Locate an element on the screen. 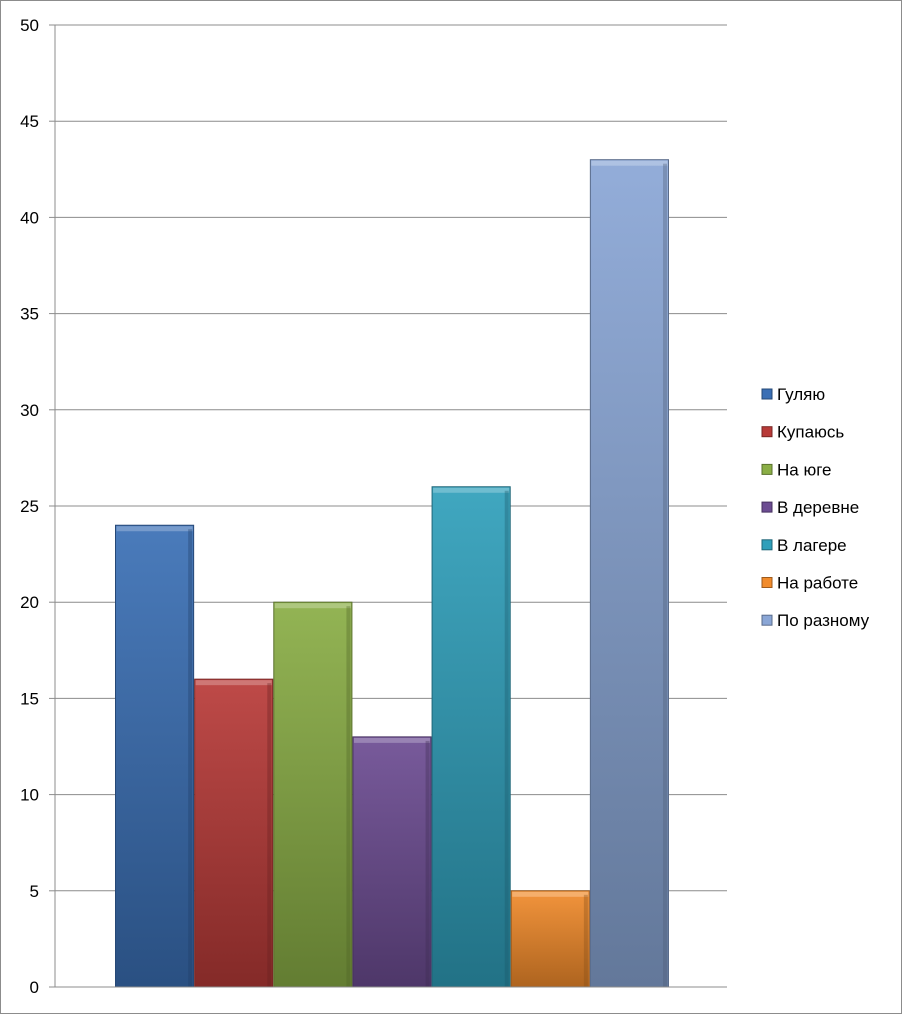  legend-label: В деревне is located at coordinates (818, 507).